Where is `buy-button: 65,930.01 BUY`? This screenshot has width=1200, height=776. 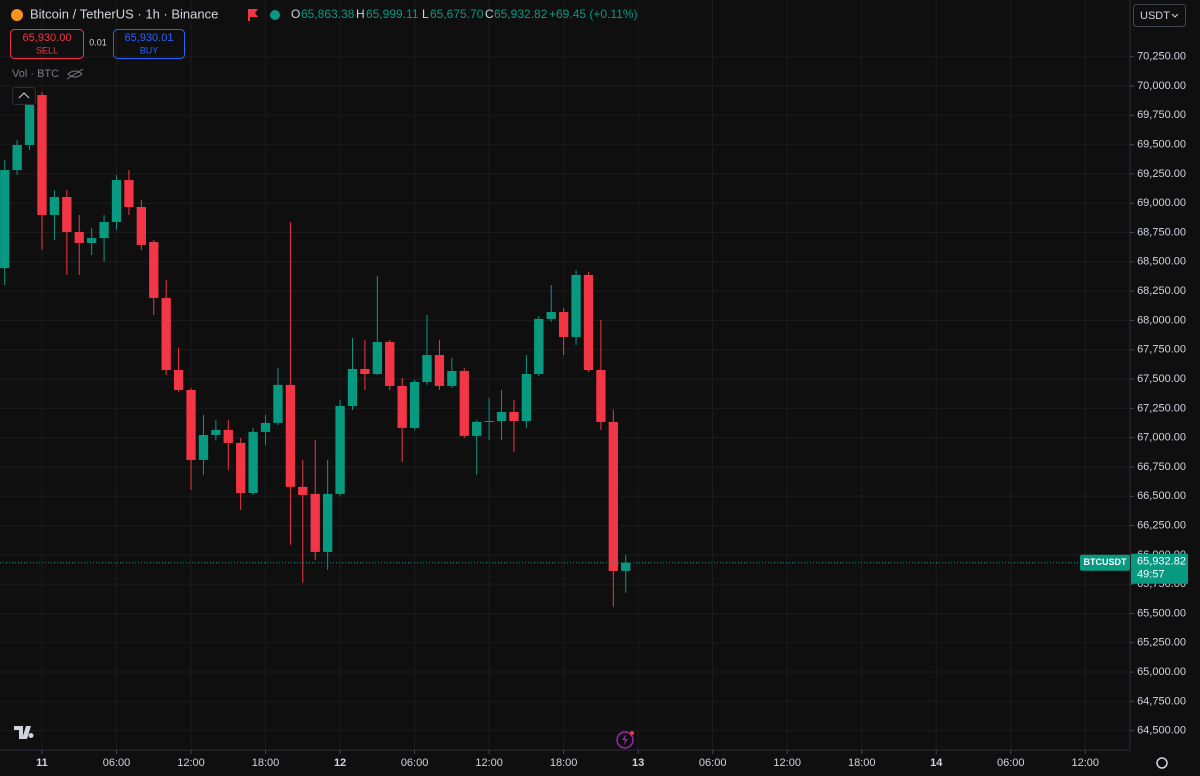
buy-button: 65,930.01 BUY is located at coordinates (149, 44).